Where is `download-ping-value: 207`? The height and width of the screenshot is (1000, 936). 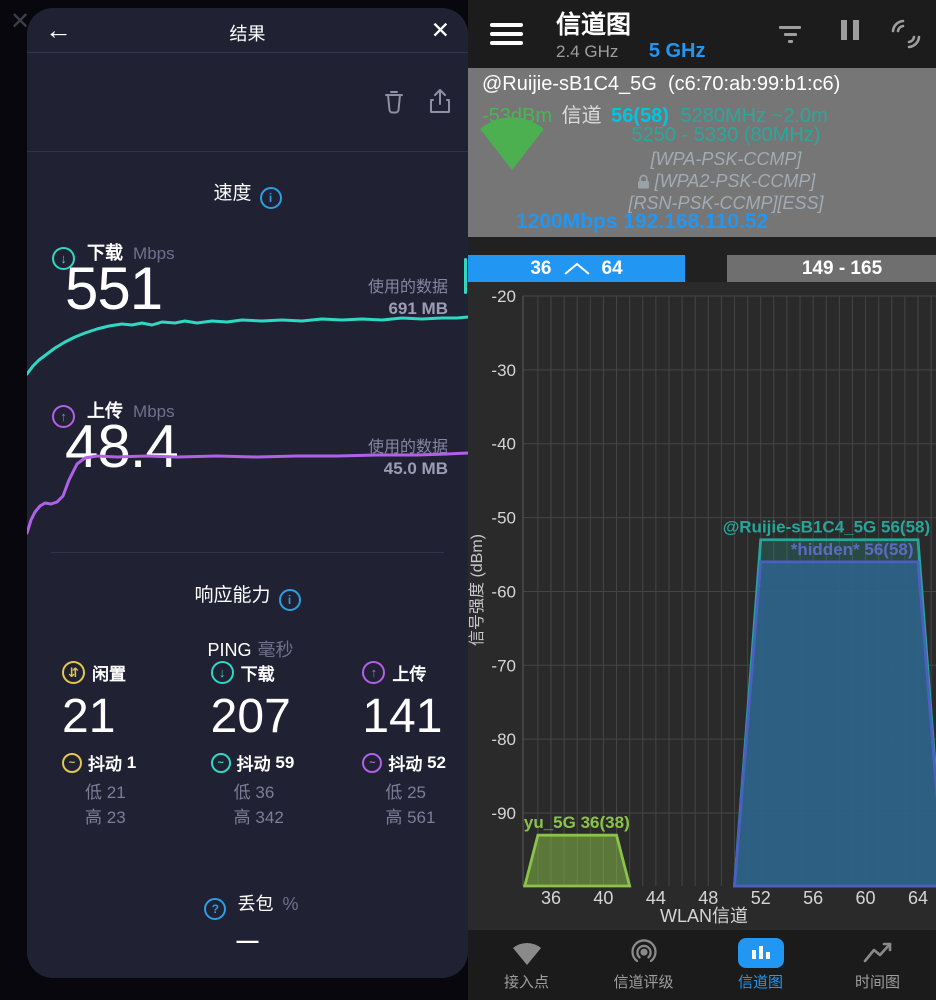 download-ping-value: 207 is located at coordinates (250, 716).